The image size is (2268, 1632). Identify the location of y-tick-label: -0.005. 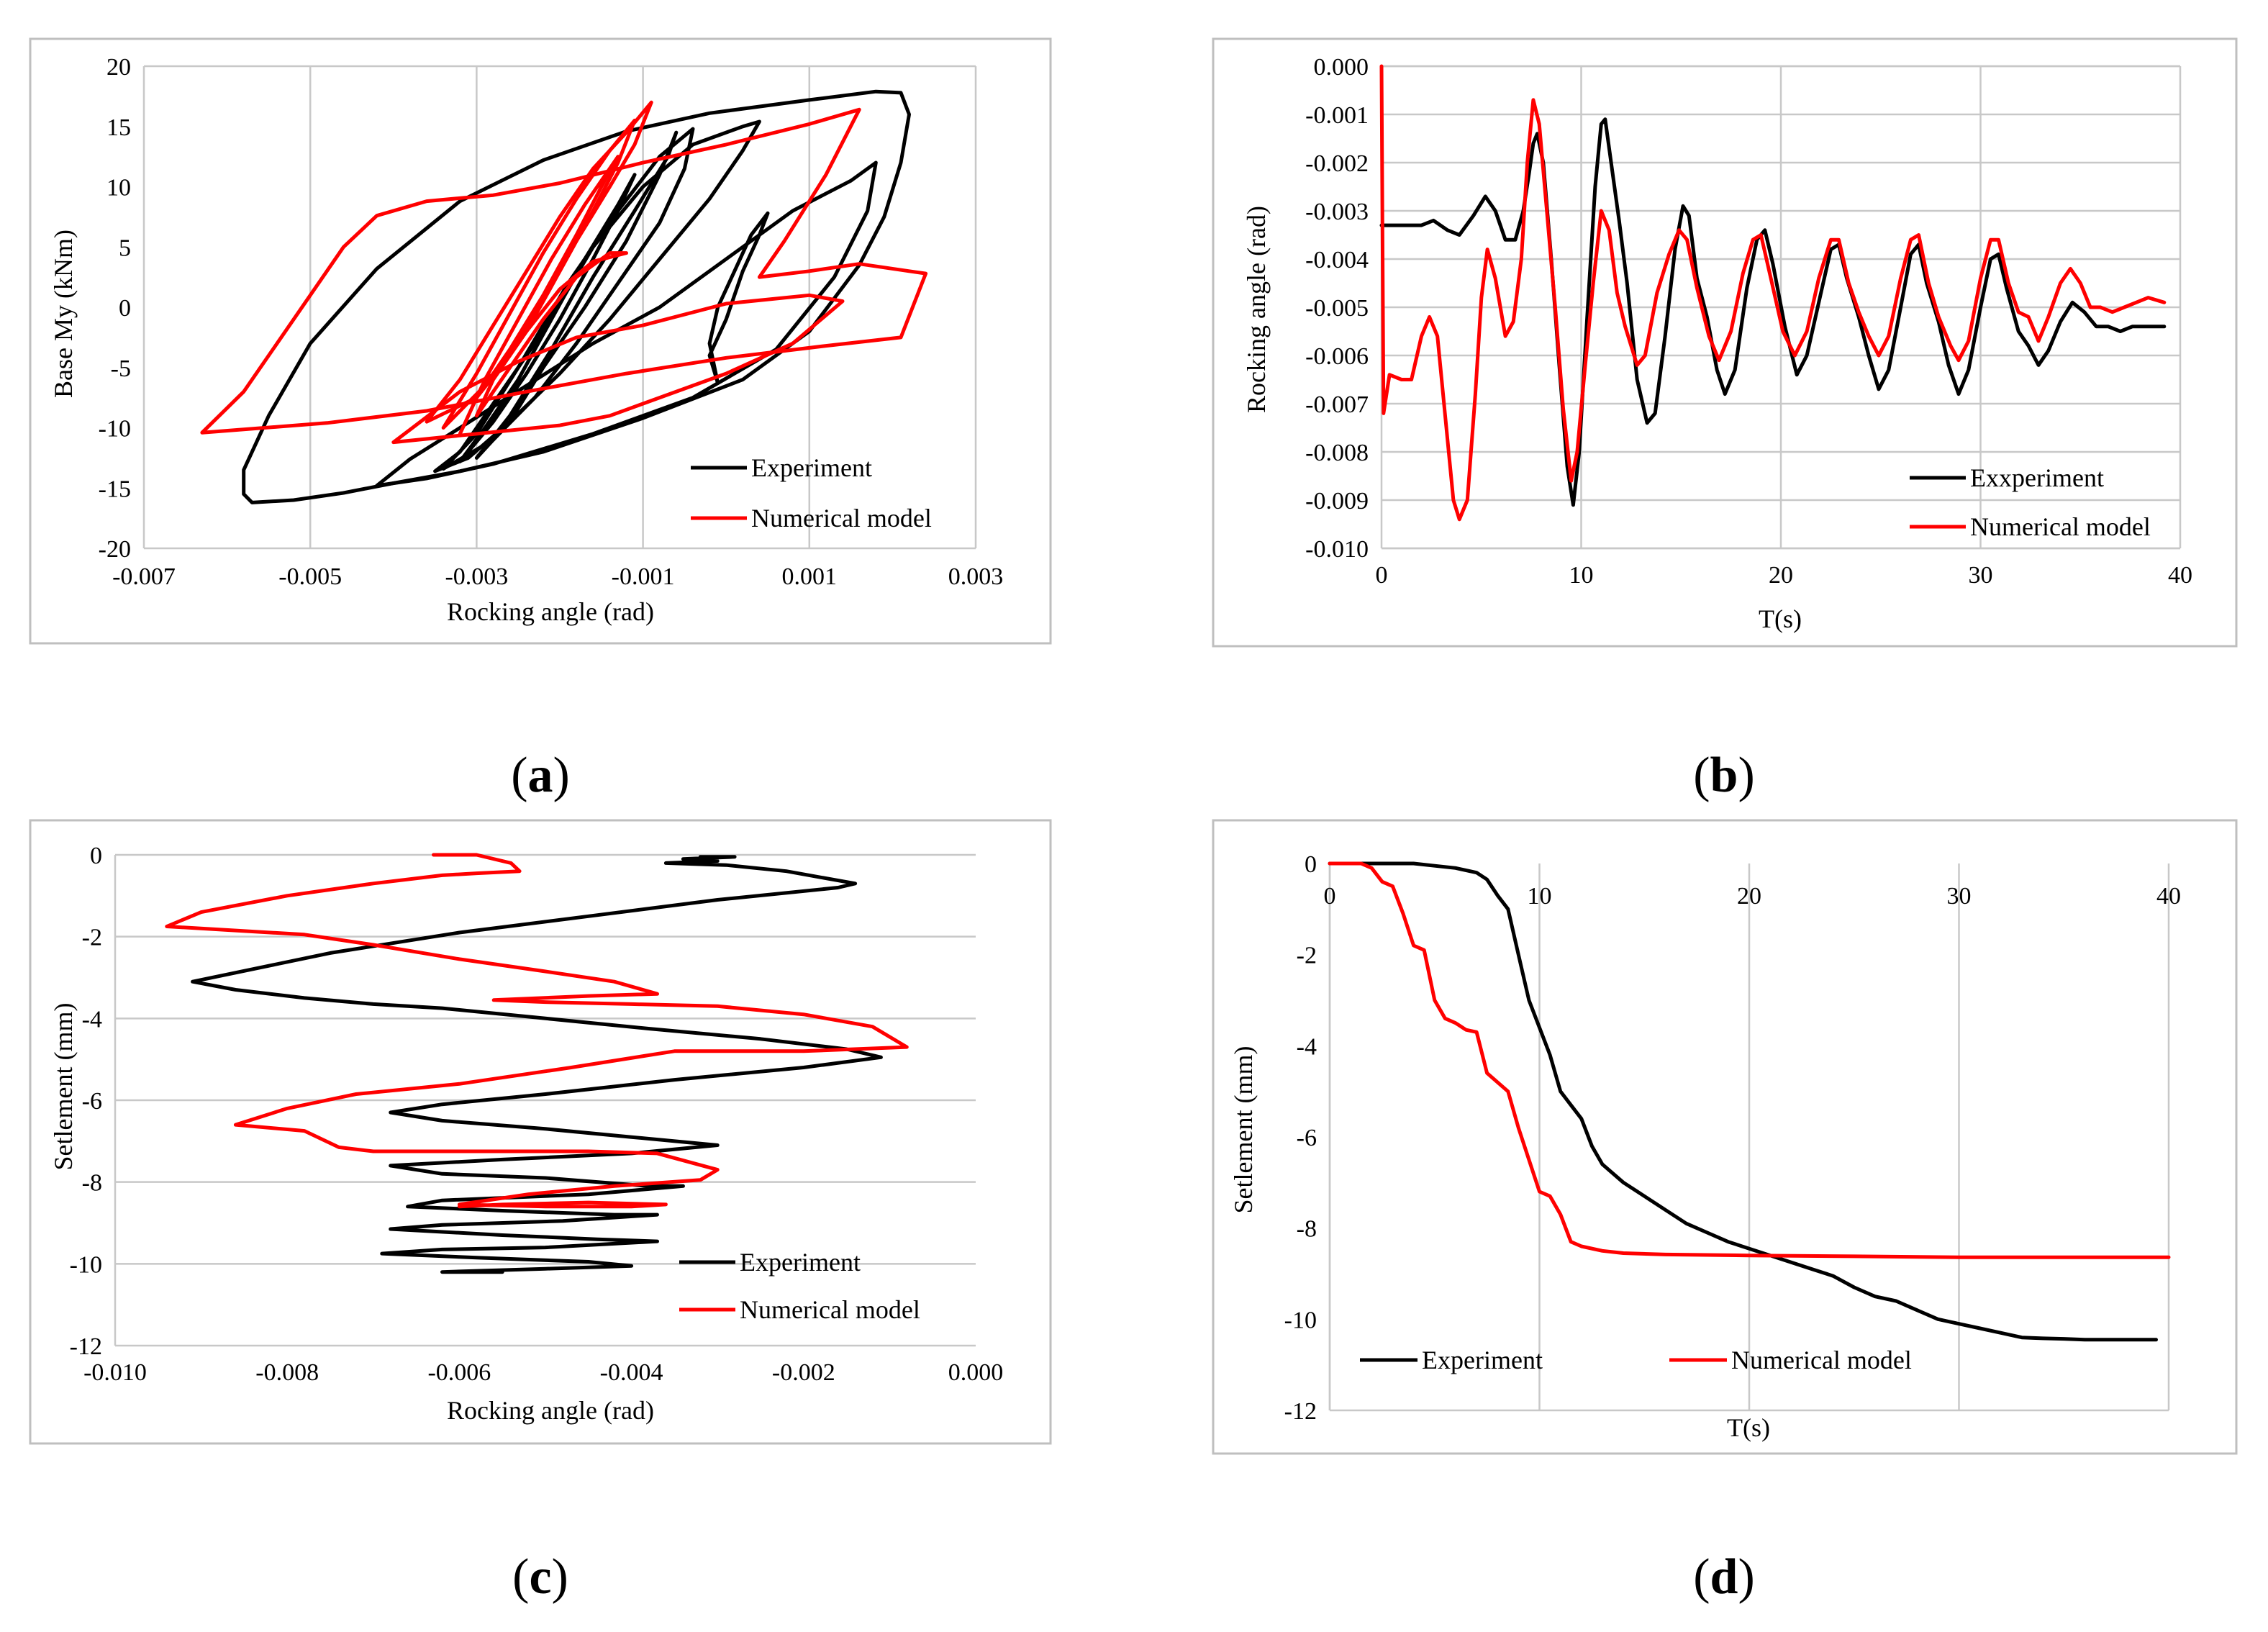
(1337, 308).